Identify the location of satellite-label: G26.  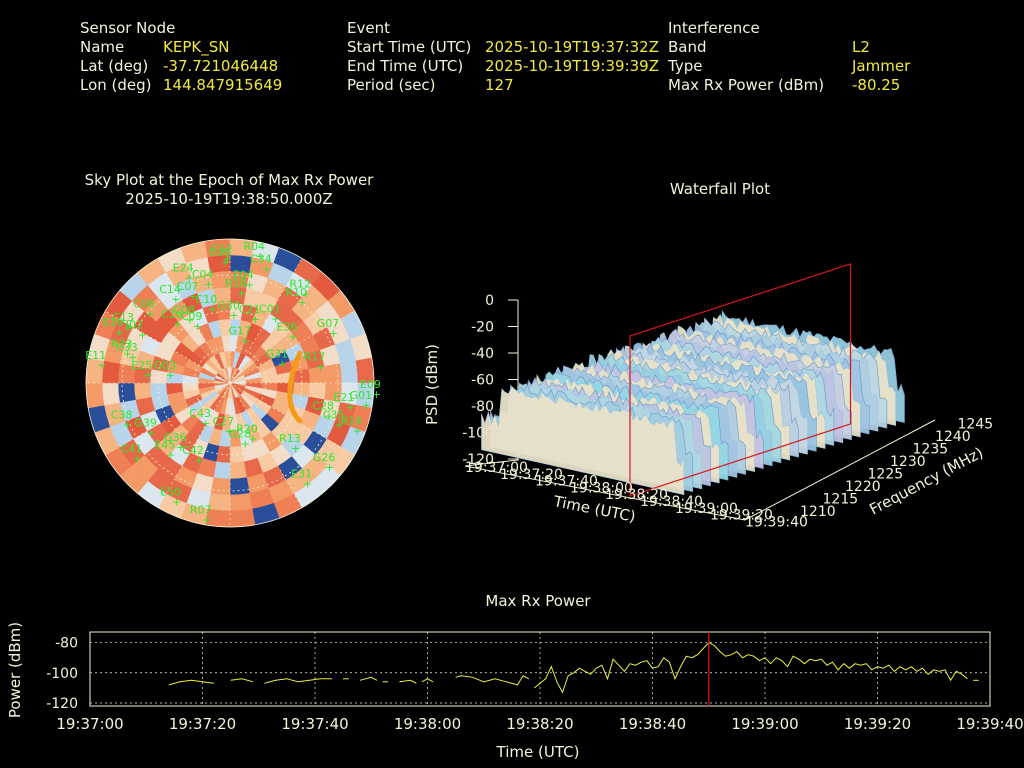
(324, 457).